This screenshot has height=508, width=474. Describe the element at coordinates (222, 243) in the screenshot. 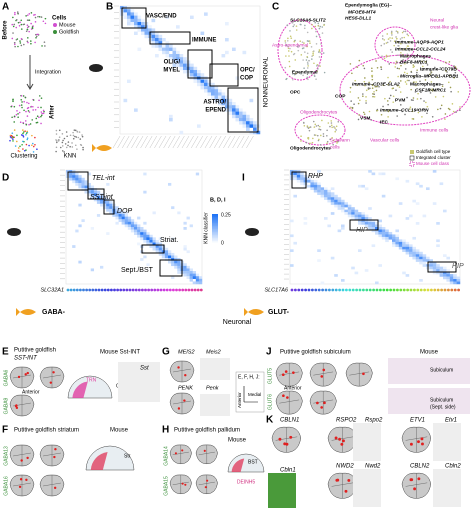

I see `label: 0` at that location.